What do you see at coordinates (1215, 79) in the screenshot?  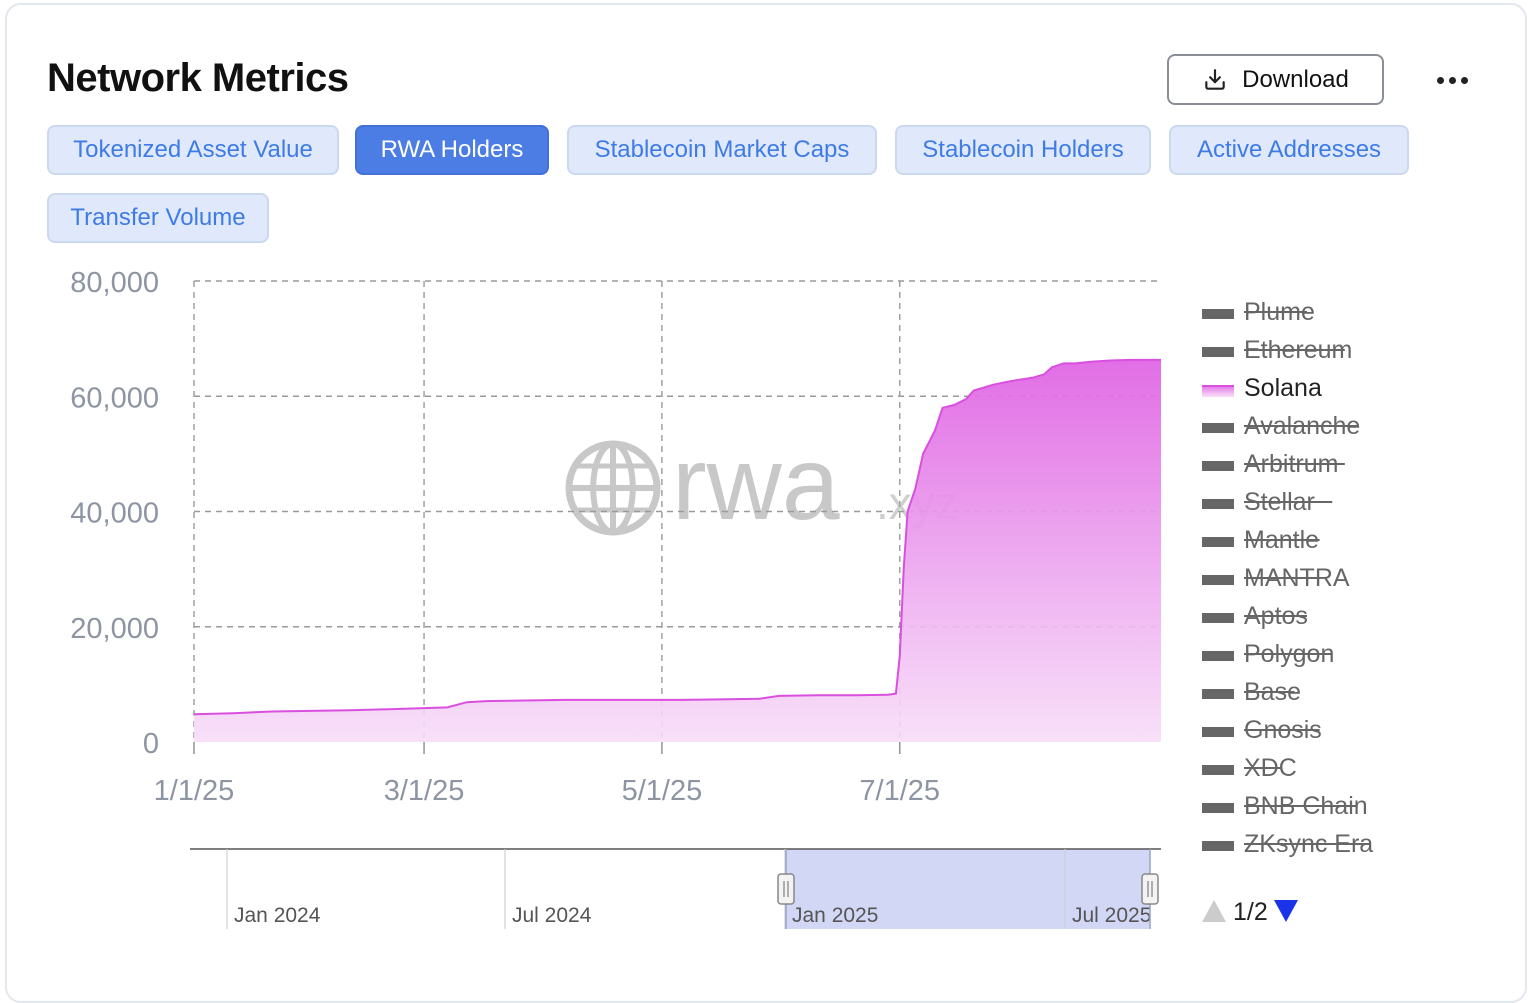 I see `download-icon` at bounding box center [1215, 79].